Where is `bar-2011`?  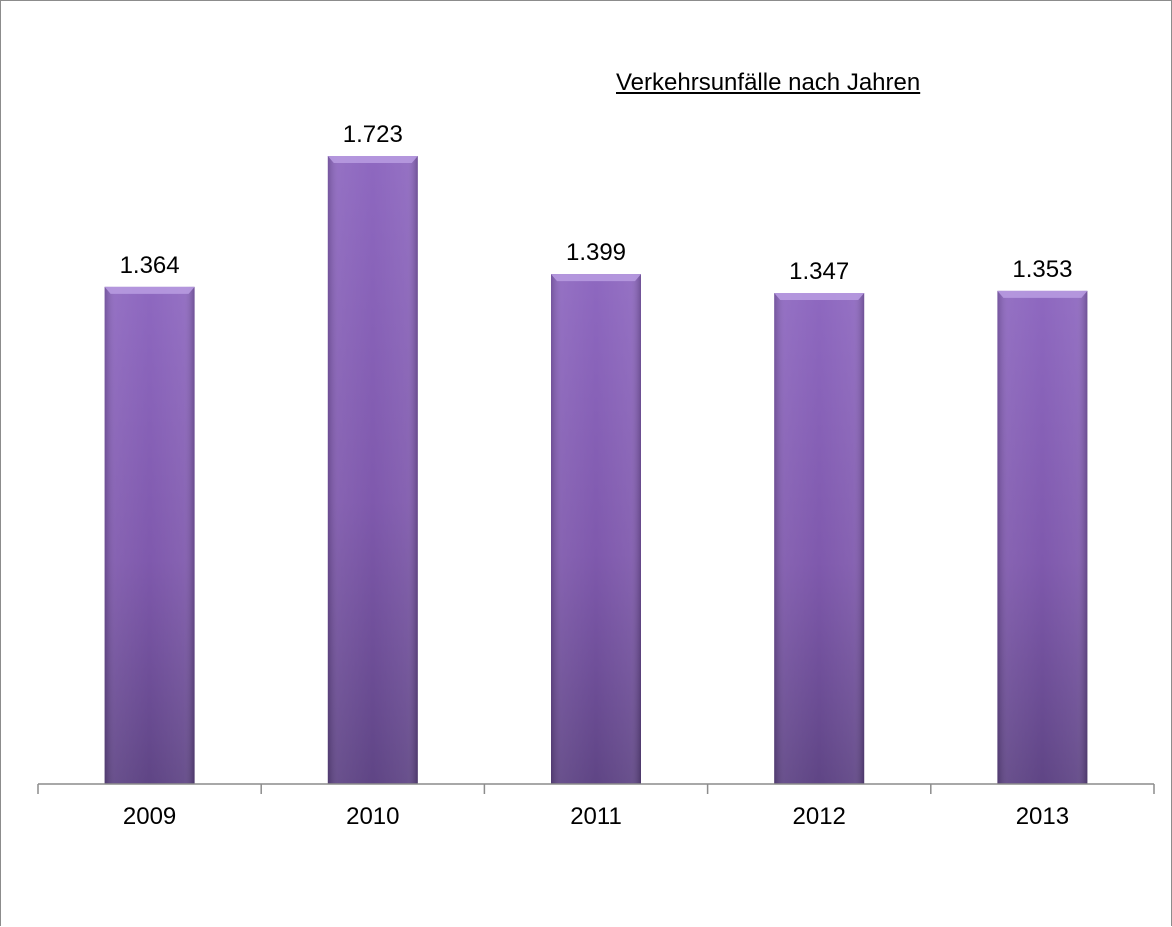 bar-2011 is located at coordinates (596, 529).